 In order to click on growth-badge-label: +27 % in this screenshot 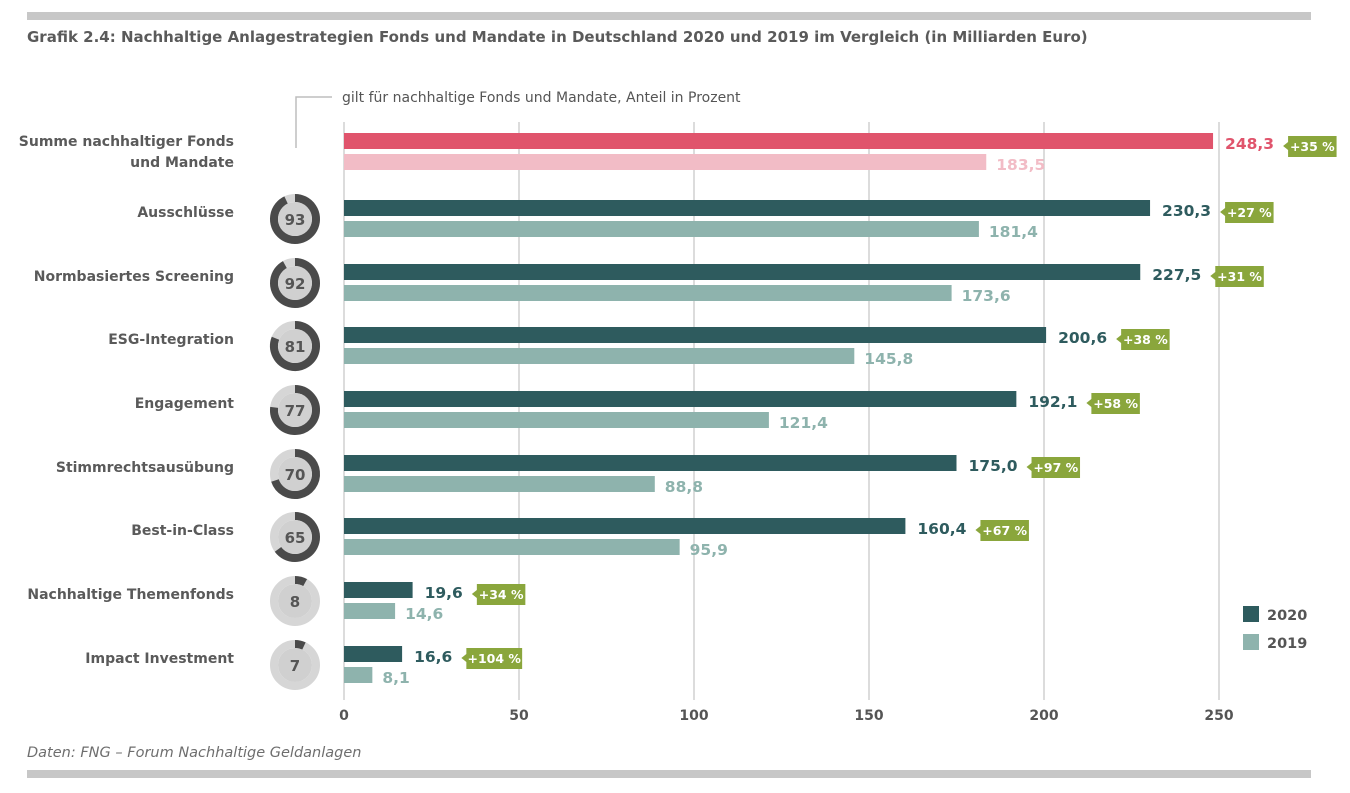, I will do `click(1249, 212)`.